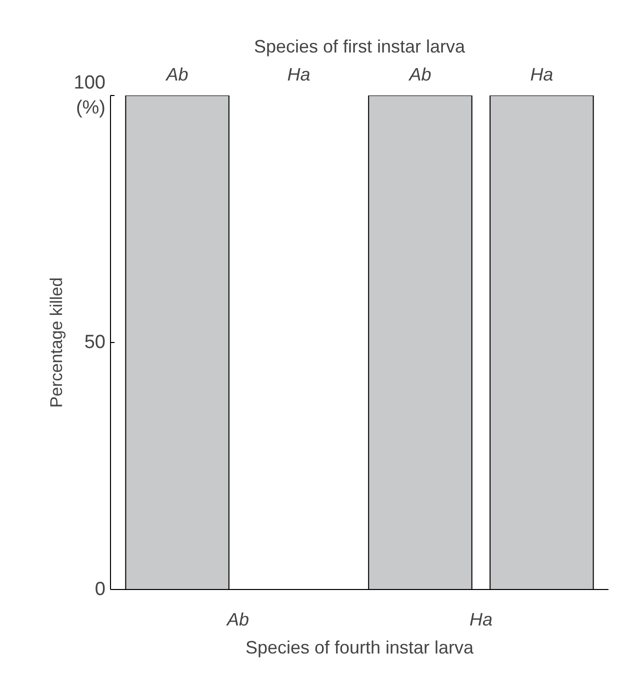 The image size is (622, 689). I want to click on x2-axis-title: Species of first instar larva, so click(360, 46).